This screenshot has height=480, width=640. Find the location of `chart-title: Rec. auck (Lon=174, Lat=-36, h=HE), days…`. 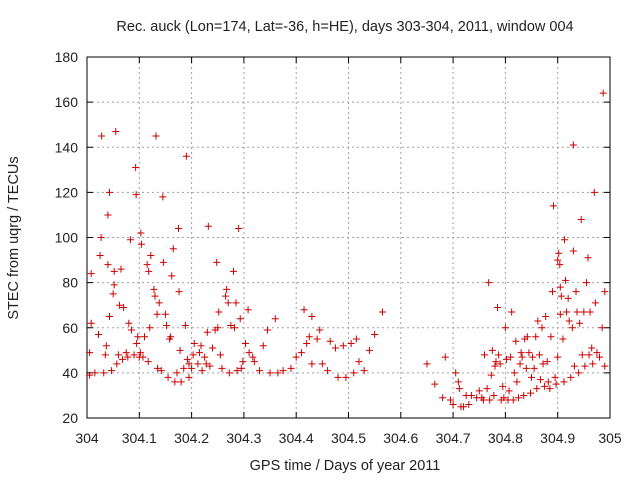

chart-title: Rec. auck (Lon=174, Lat=-36, h=HE), days… is located at coordinates (344, 27).